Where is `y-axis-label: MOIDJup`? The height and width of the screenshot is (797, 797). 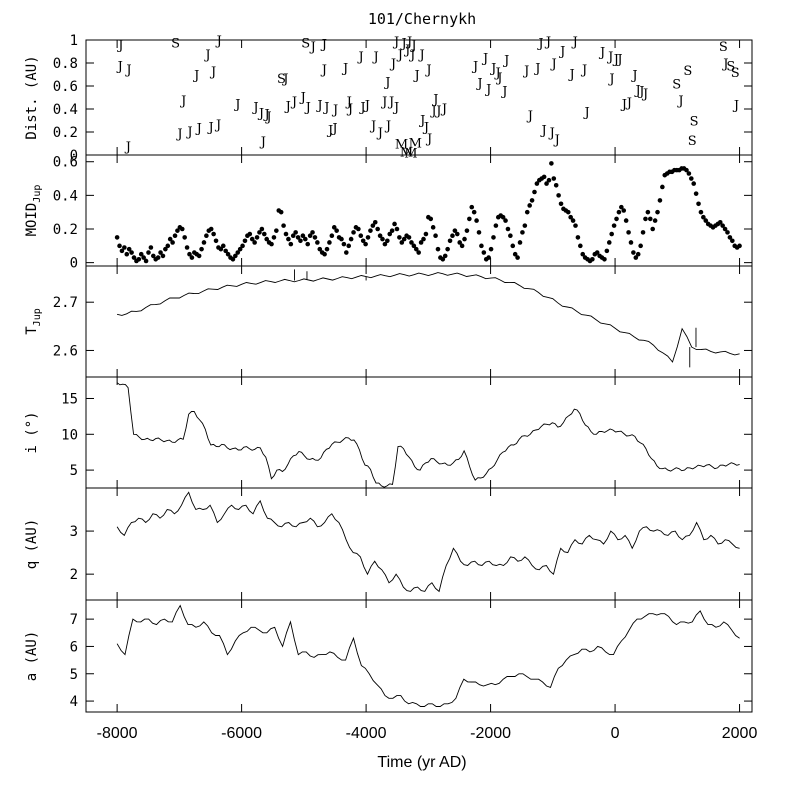 y-axis-label: MOIDJup is located at coordinates (33, 211).